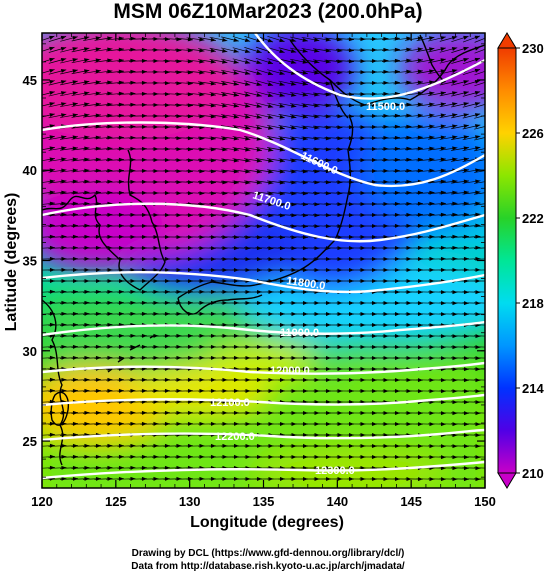 The height and width of the screenshot is (573, 548). I want to click on colorbar-min-arrow, so click(507, 480).